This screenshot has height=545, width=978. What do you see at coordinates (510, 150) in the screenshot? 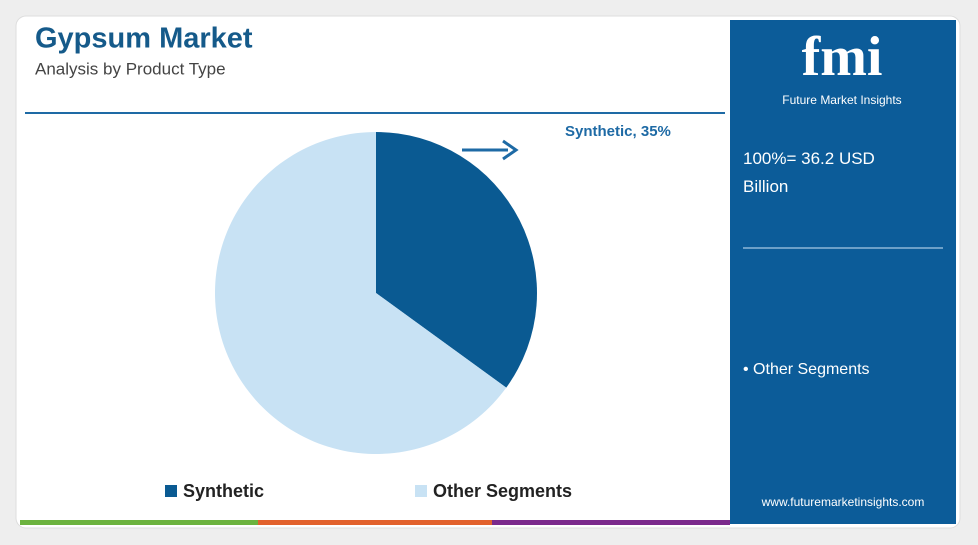
I see `arrow` at bounding box center [510, 150].